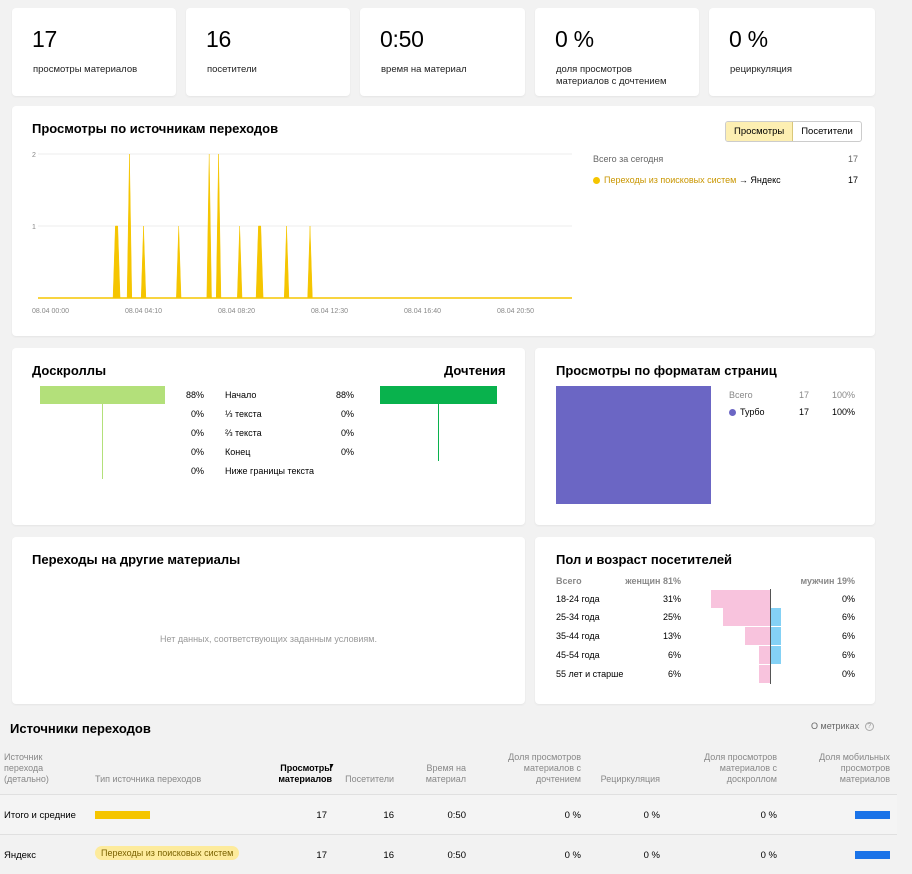 The image size is (912, 874). What do you see at coordinates (852, 159) in the screenshot?
I see `legend-total-value: 17` at bounding box center [852, 159].